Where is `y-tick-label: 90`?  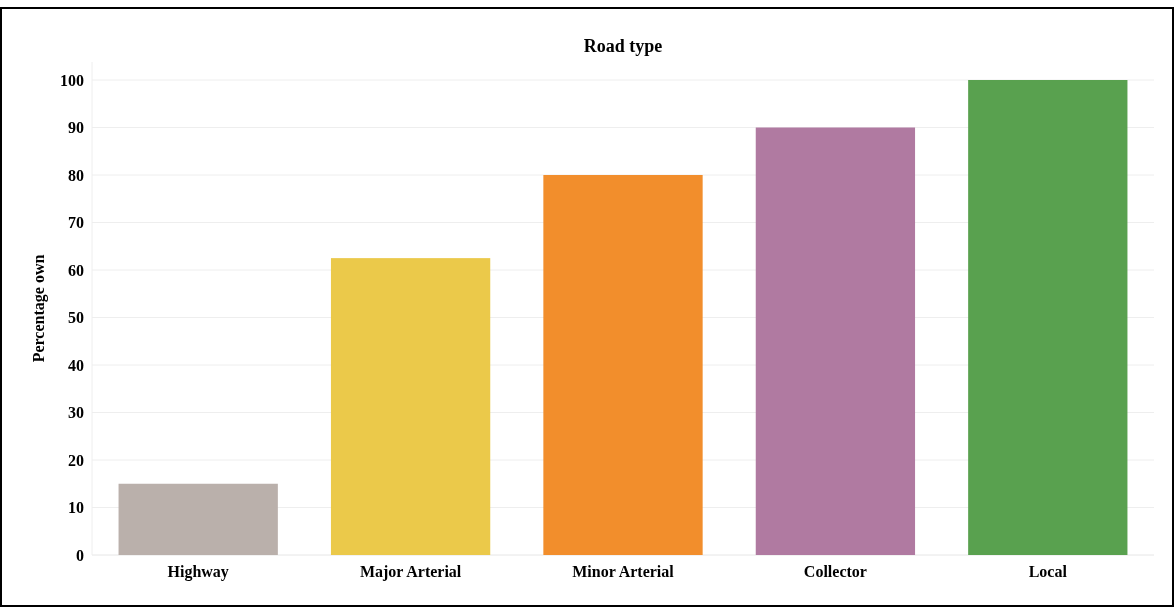
y-tick-label: 90 is located at coordinates (76, 128).